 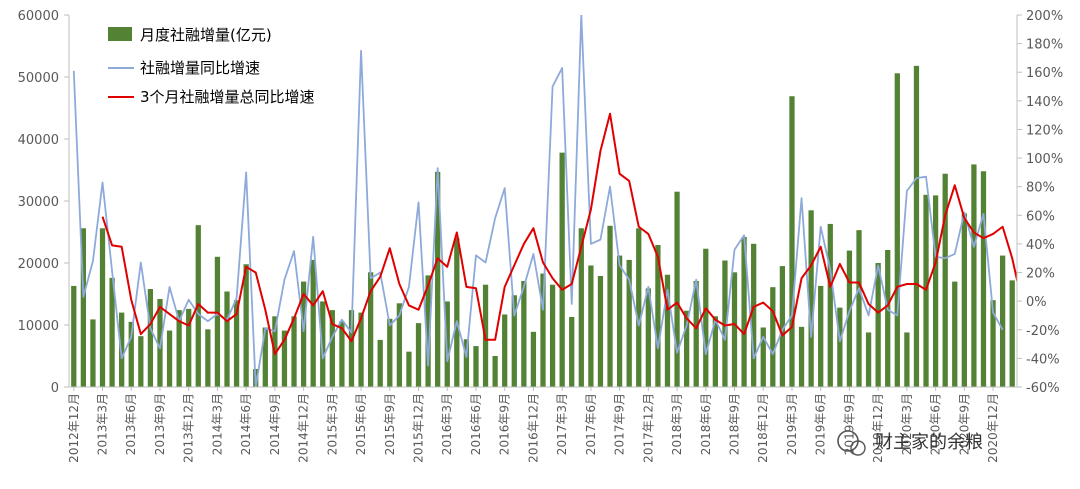 What do you see at coordinates (964, 424) in the screenshot?
I see `x-tick-label: 2020年9月` at bounding box center [964, 424].